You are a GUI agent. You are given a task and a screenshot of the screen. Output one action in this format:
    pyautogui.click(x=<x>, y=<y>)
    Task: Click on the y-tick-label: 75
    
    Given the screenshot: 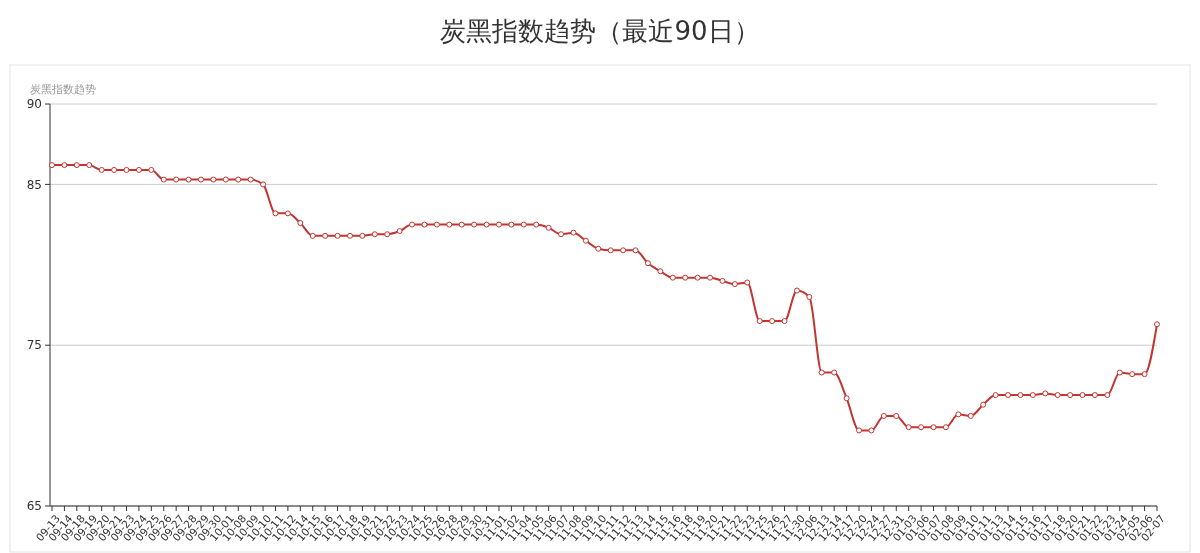 What is the action you would take?
    pyautogui.click(x=34, y=345)
    